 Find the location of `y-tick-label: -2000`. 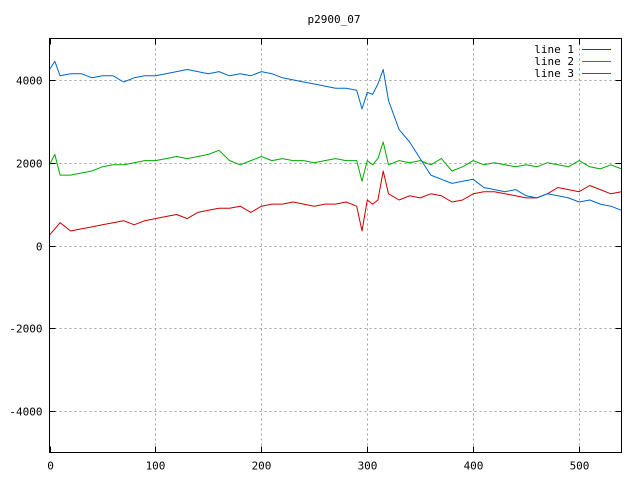

y-tick-label: -2000 is located at coordinates (25, 329).